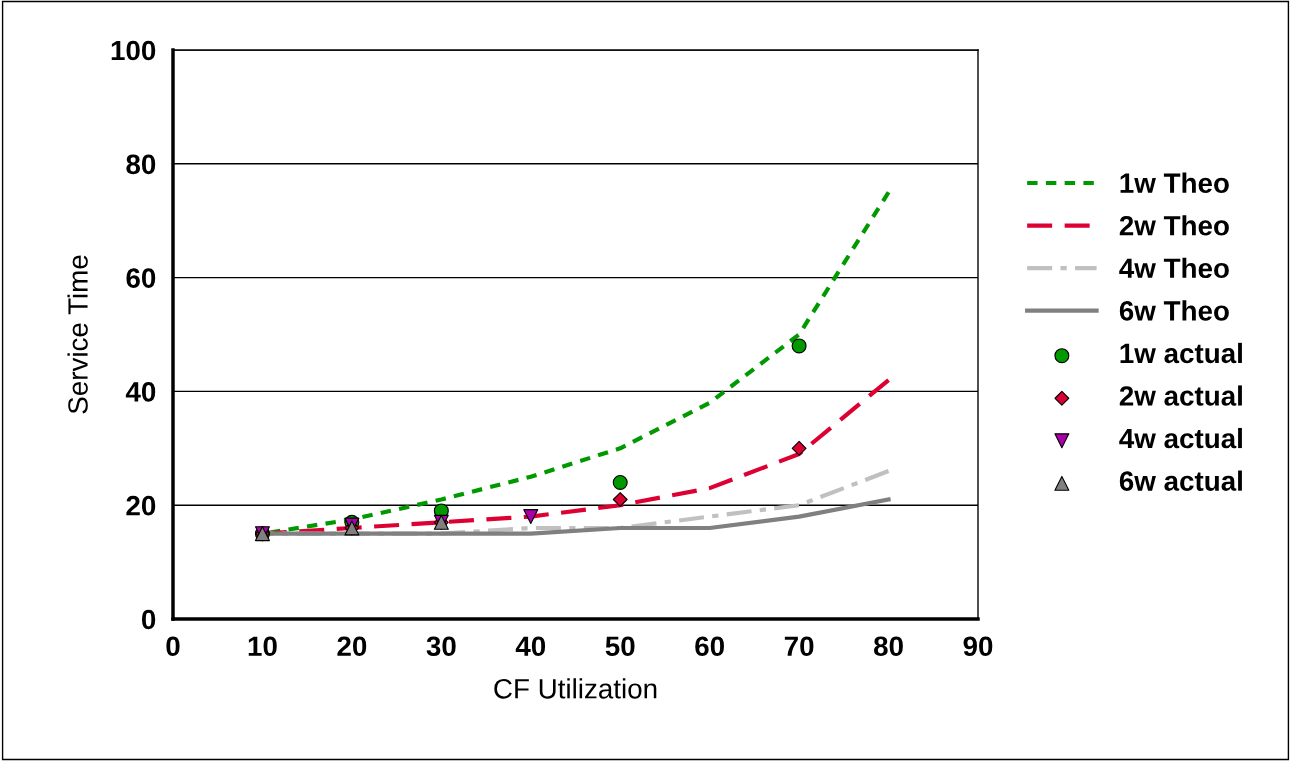  I want to click on y-tick-label: 80, so click(141, 164).